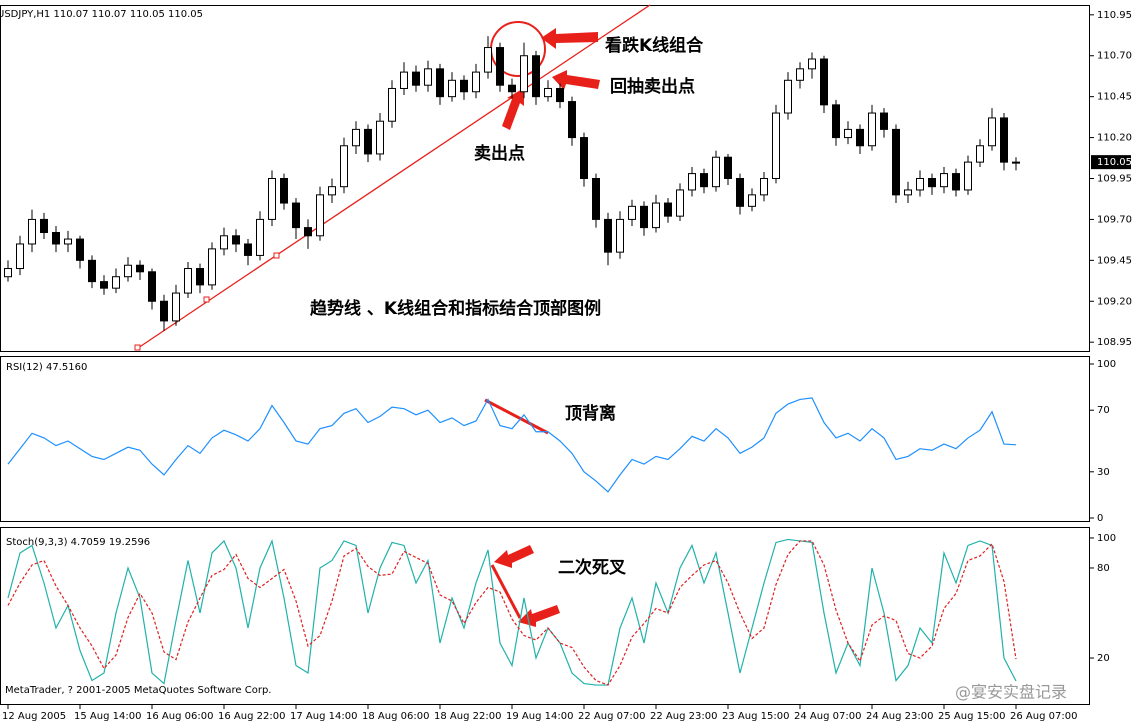  I want to click on y-tick-label: 110.20, so click(1114, 138).